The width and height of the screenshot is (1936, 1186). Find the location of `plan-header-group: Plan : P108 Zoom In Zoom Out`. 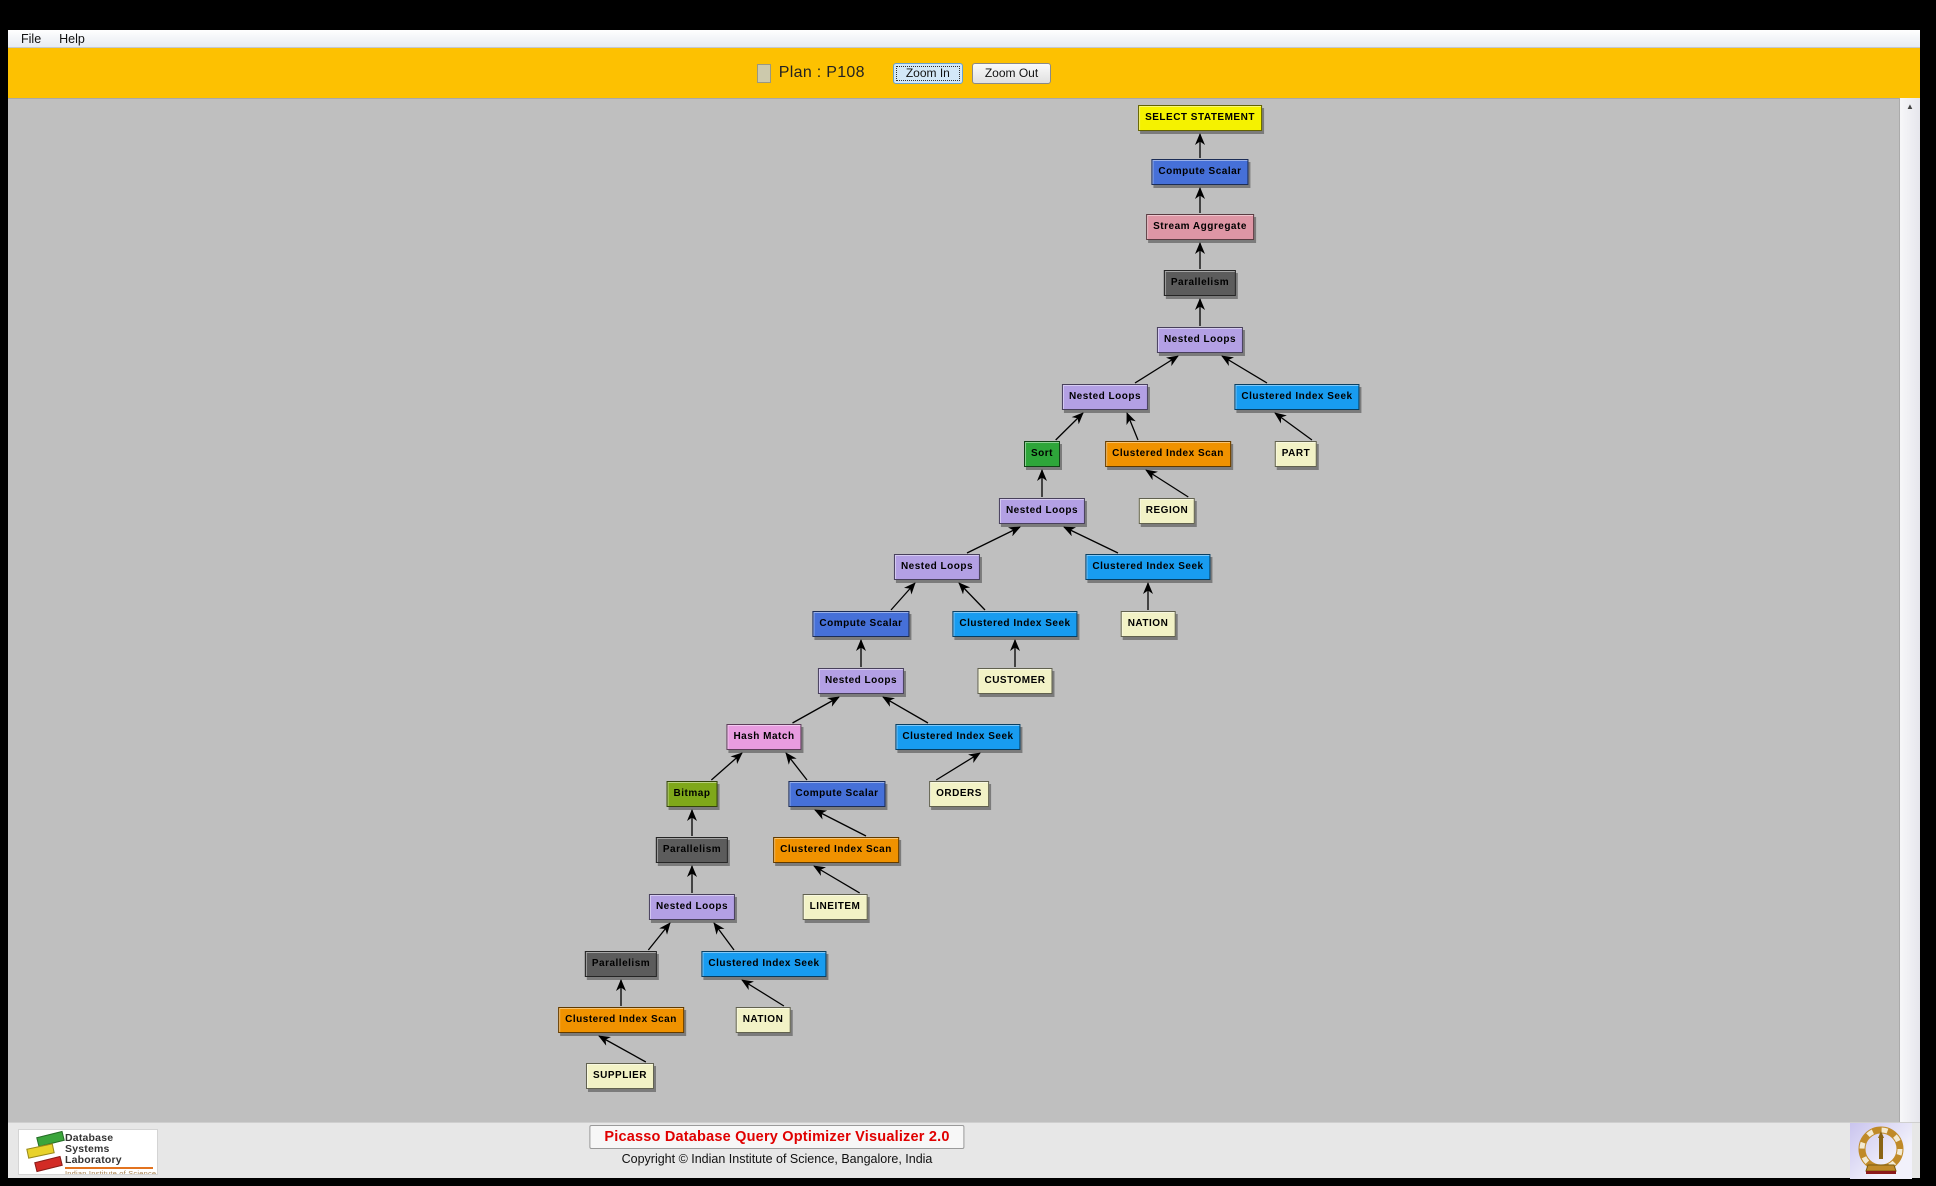

plan-header-group: Plan : P108 Zoom In Zoom Out is located at coordinates (904, 73).